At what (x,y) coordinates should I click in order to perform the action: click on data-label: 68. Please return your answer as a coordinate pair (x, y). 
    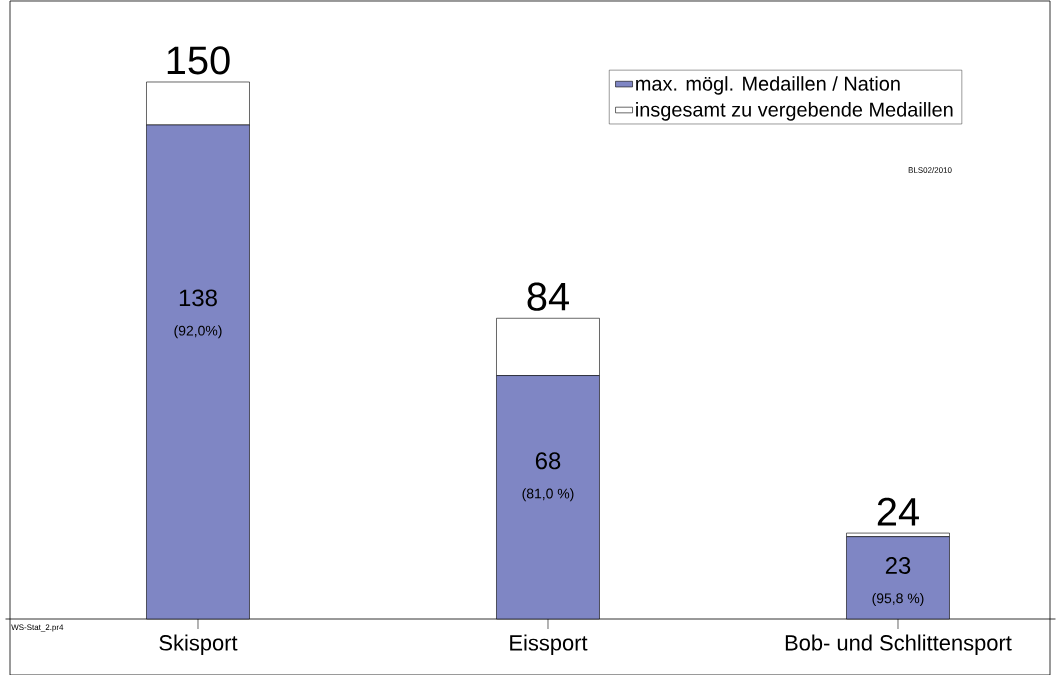
    Looking at the image, I should click on (548, 461).